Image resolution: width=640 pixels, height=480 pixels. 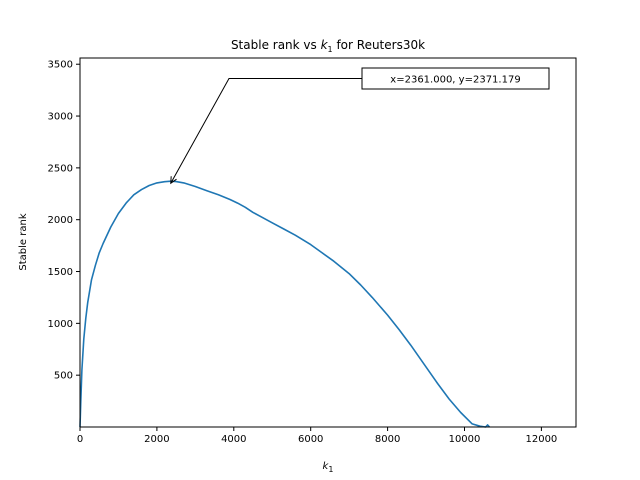 What do you see at coordinates (80, 439) in the screenshot?
I see `x-tick-label: 0` at bounding box center [80, 439].